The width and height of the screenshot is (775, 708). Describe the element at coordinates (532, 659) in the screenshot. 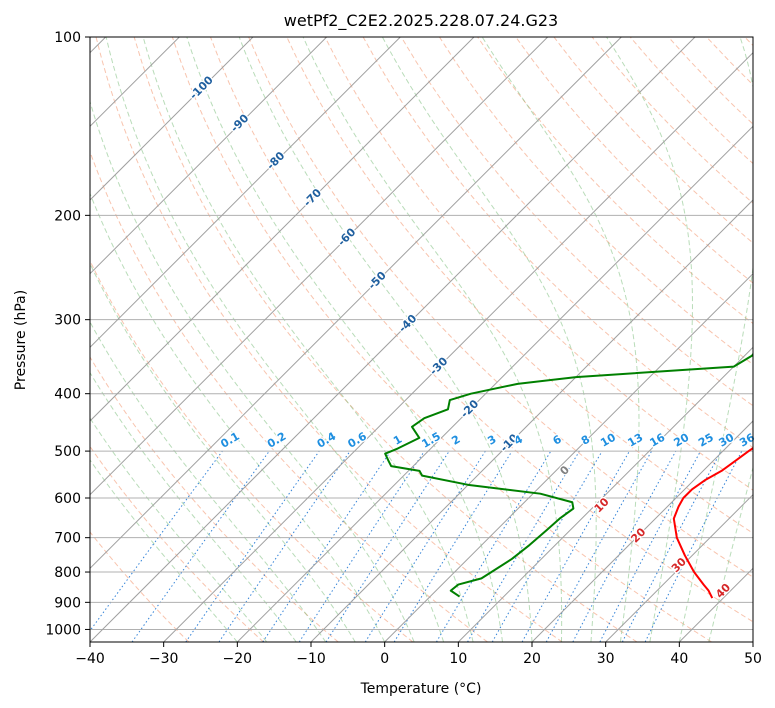

I see `x-tick-label: 20` at that location.